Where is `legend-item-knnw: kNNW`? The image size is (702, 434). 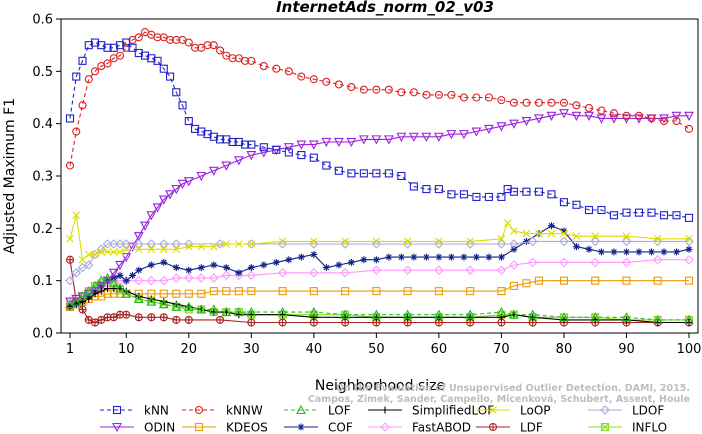 legend-item-knnw: kNNW is located at coordinates (222, 411).